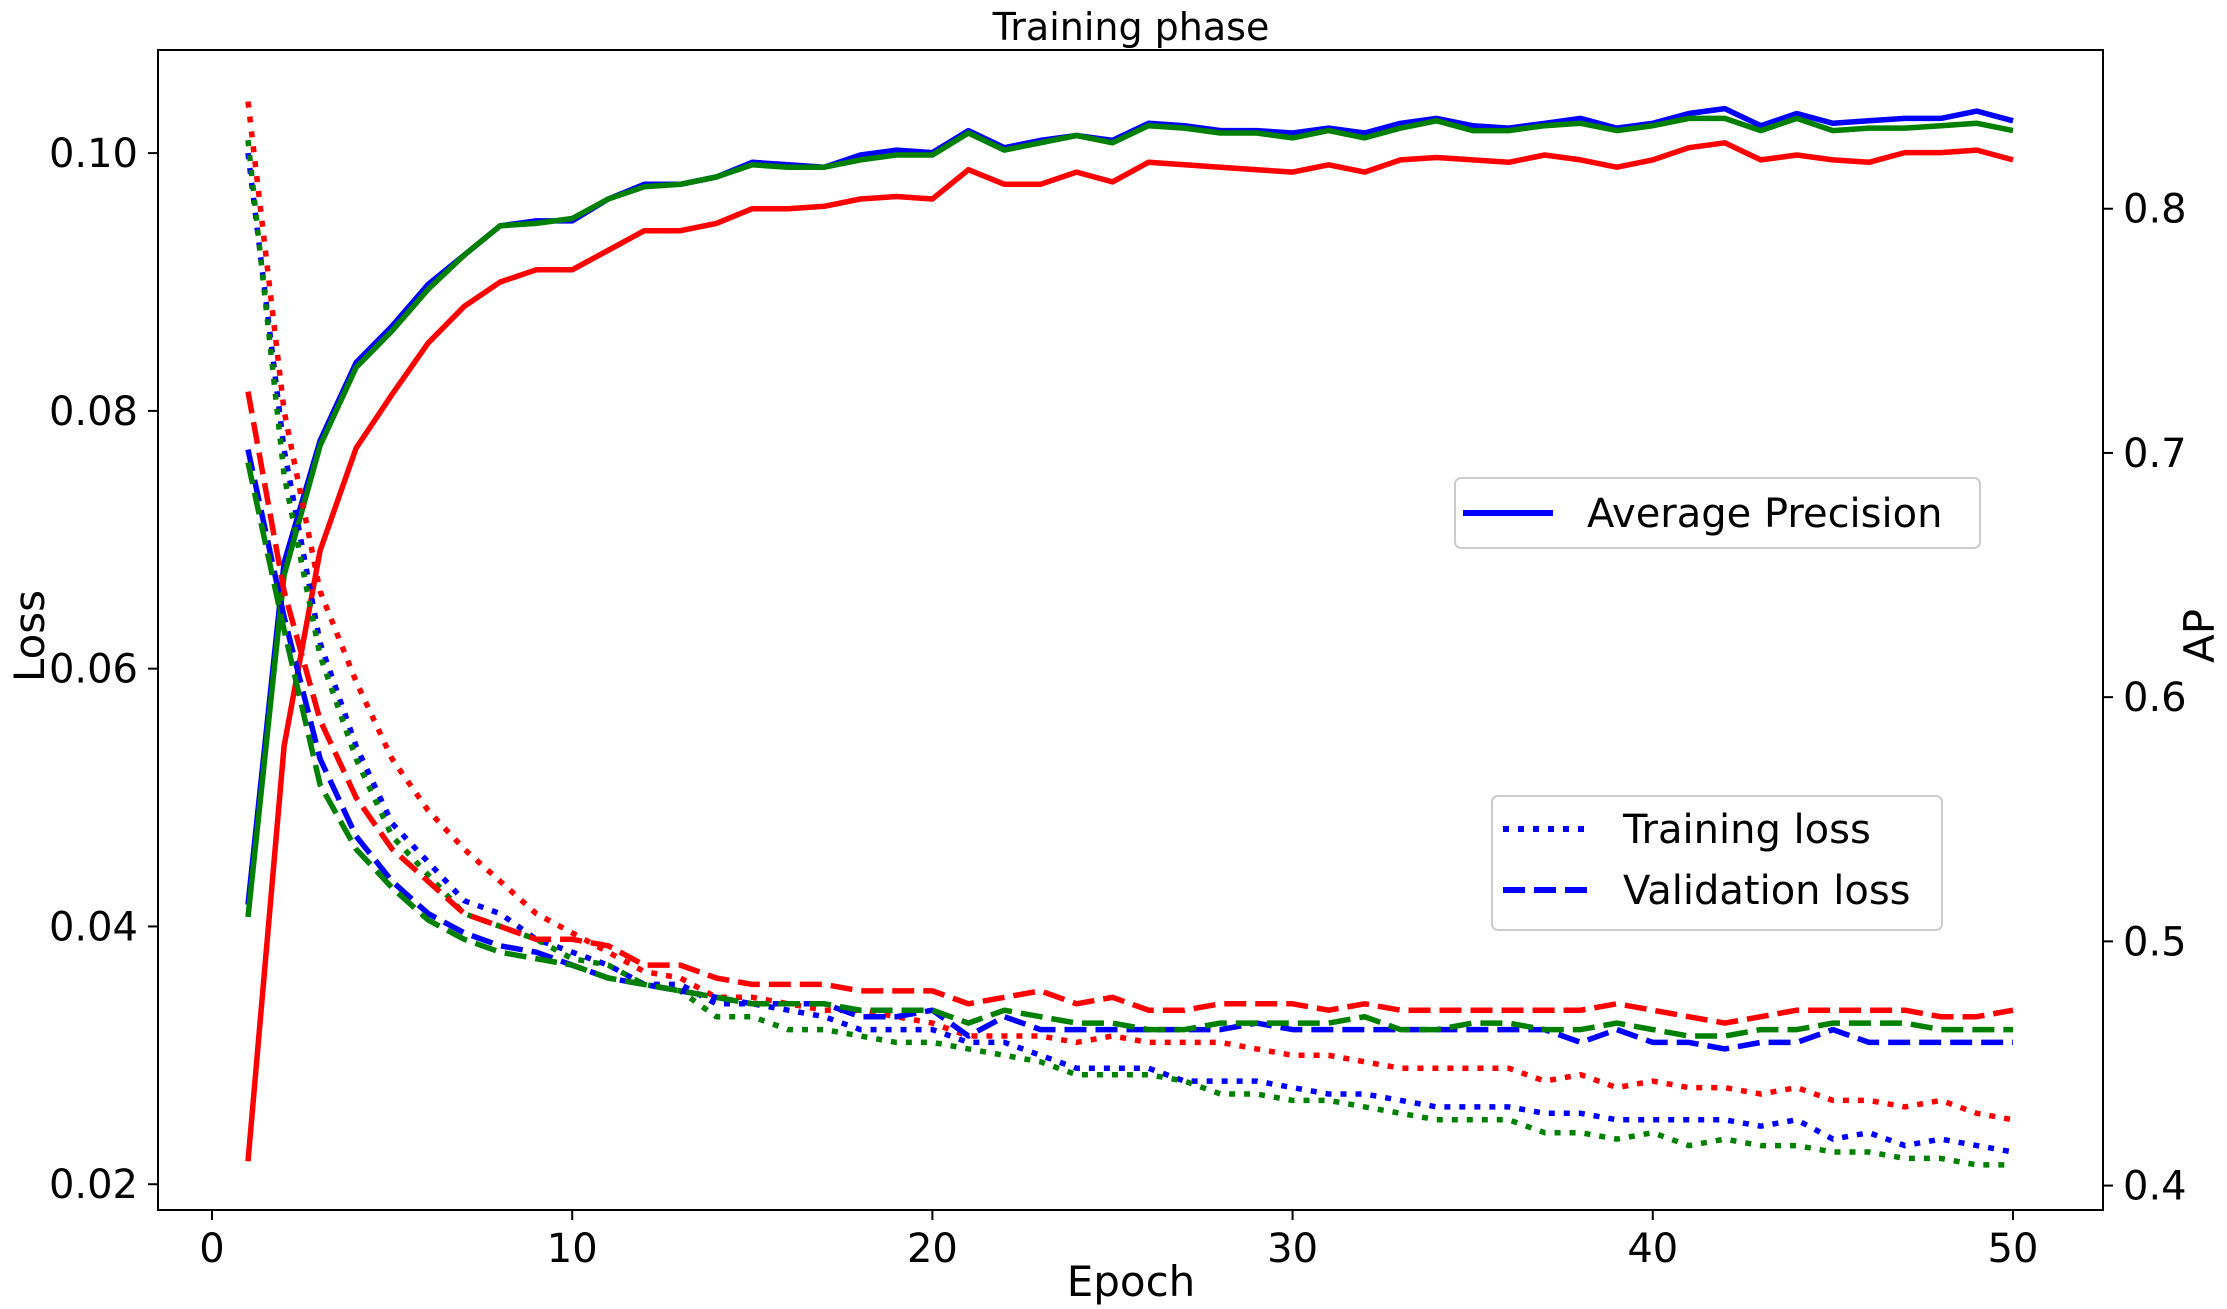  Describe the element at coordinates (1131, 1281) in the screenshot. I see `x-axis-label: Epoch` at that location.